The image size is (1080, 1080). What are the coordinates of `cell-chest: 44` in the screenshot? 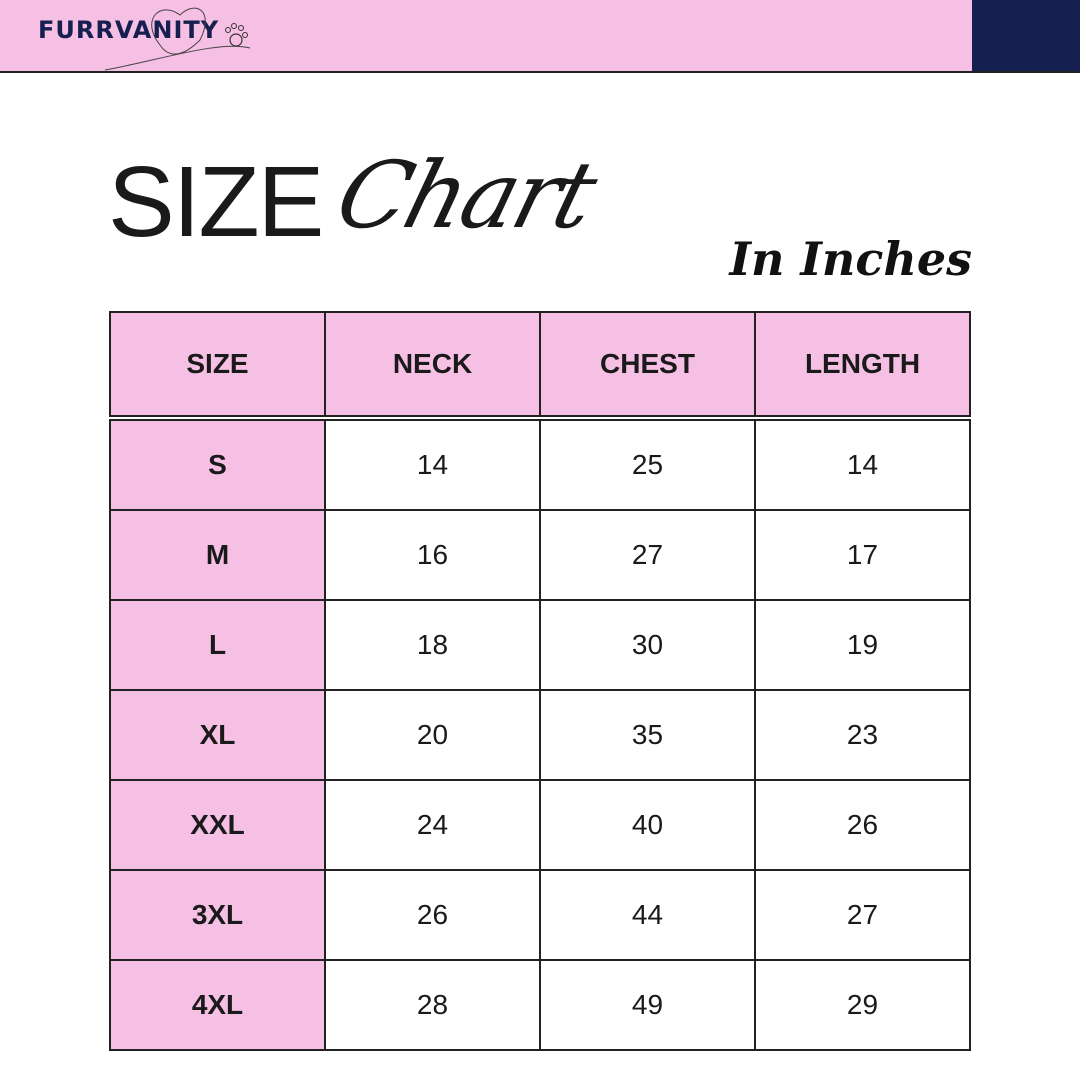 It's located at (647, 915).